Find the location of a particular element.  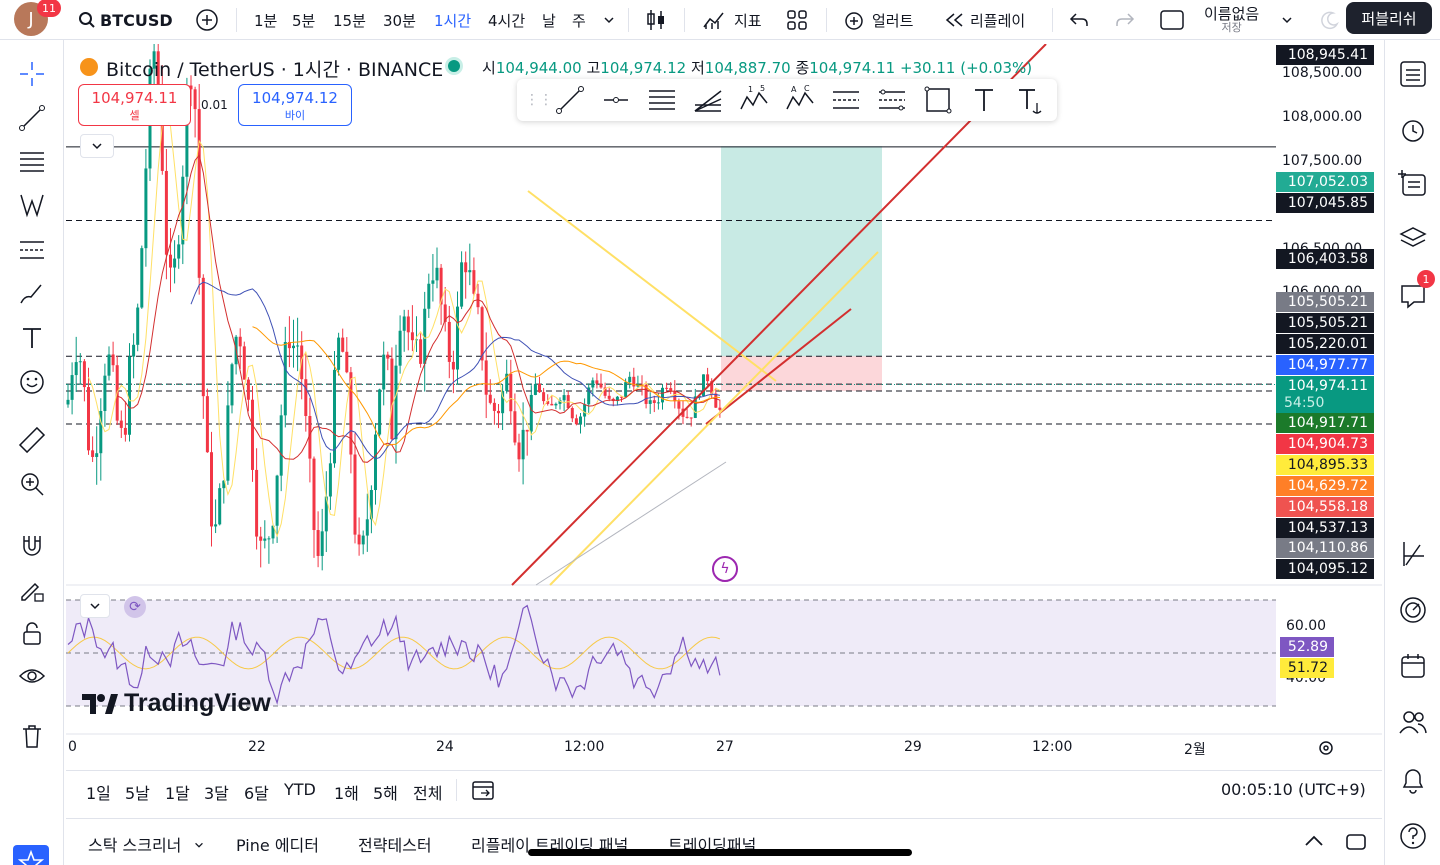

clock-timezone: 00:05:10 (UTC+9) is located at coordinates (1293, 789).